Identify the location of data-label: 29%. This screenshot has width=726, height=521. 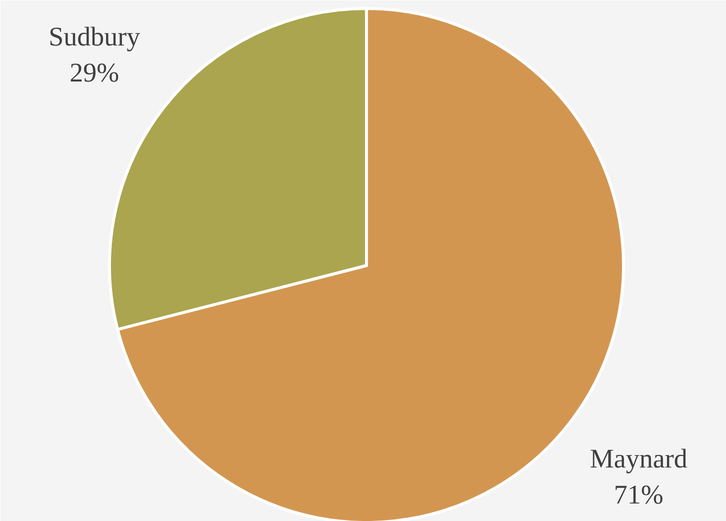
(95, 72).